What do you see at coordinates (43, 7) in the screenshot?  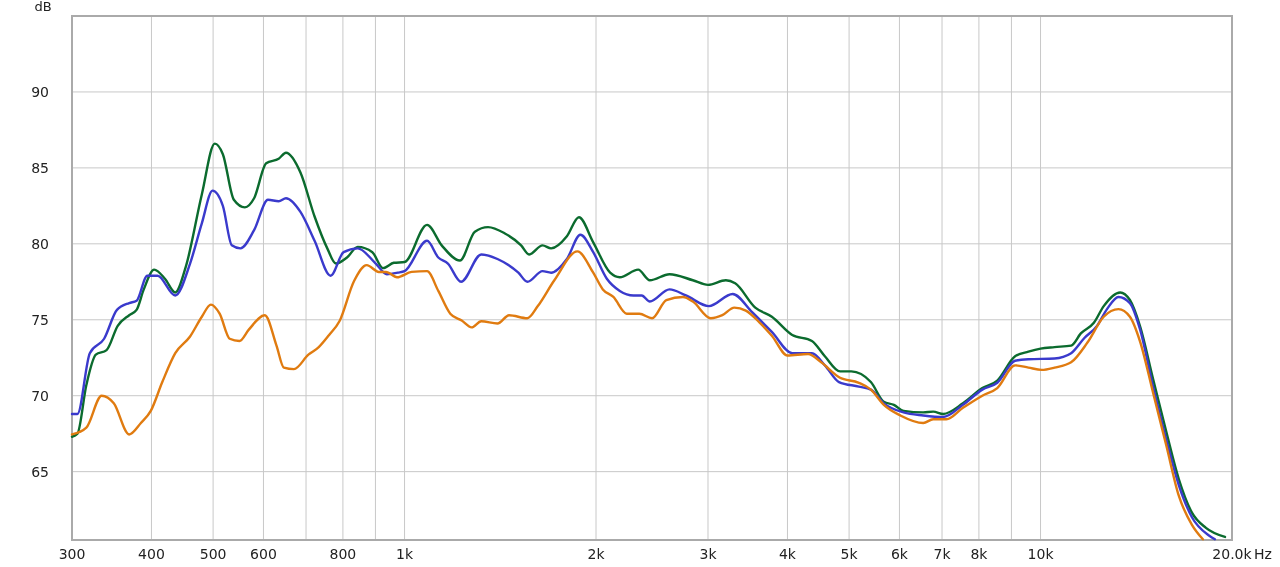 I see `y-axis-title: dB` at bounding box center [43, 7].